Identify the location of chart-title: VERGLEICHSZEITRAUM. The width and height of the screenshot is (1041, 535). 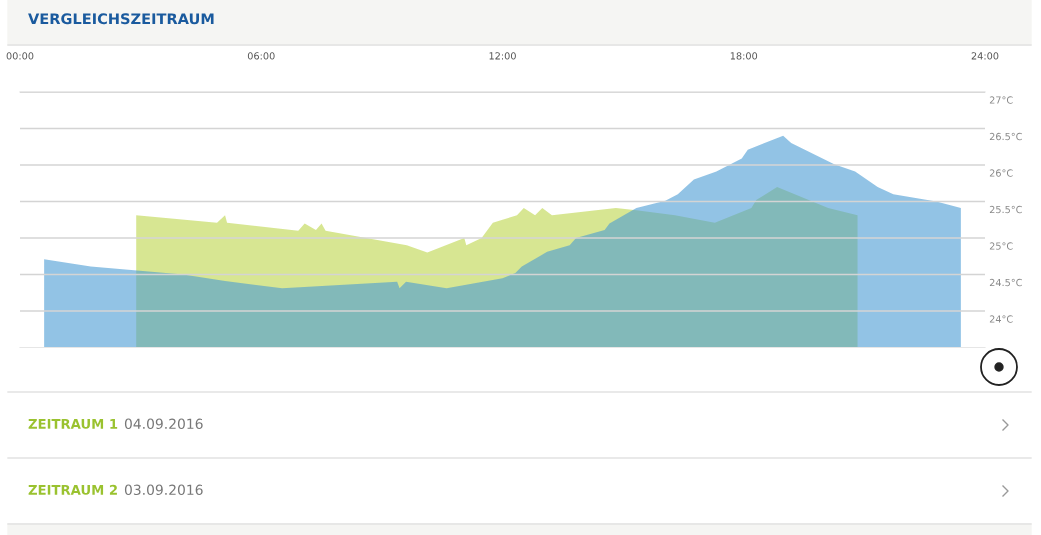
(121, 19).